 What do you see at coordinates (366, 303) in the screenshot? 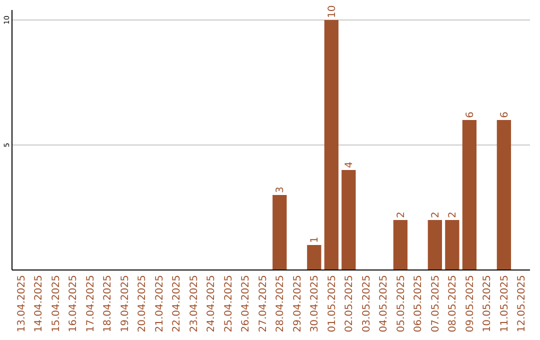
I see `x-tick-label: 03.05.2025` at bounding box center [366, 303].